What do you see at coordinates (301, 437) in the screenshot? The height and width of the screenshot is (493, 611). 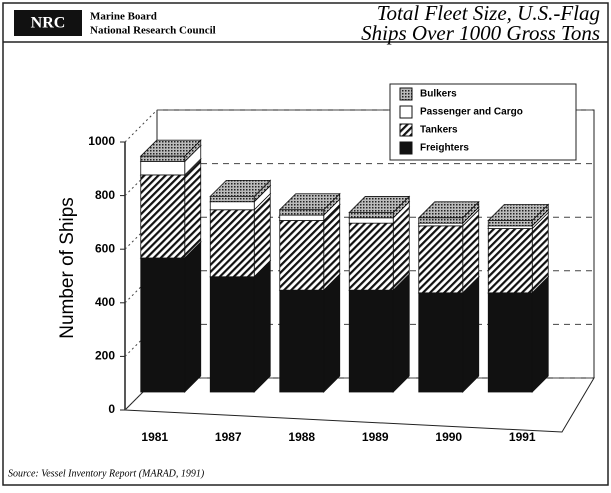 I see `x-tick-label: 1988` at bounding box center [301, 437].